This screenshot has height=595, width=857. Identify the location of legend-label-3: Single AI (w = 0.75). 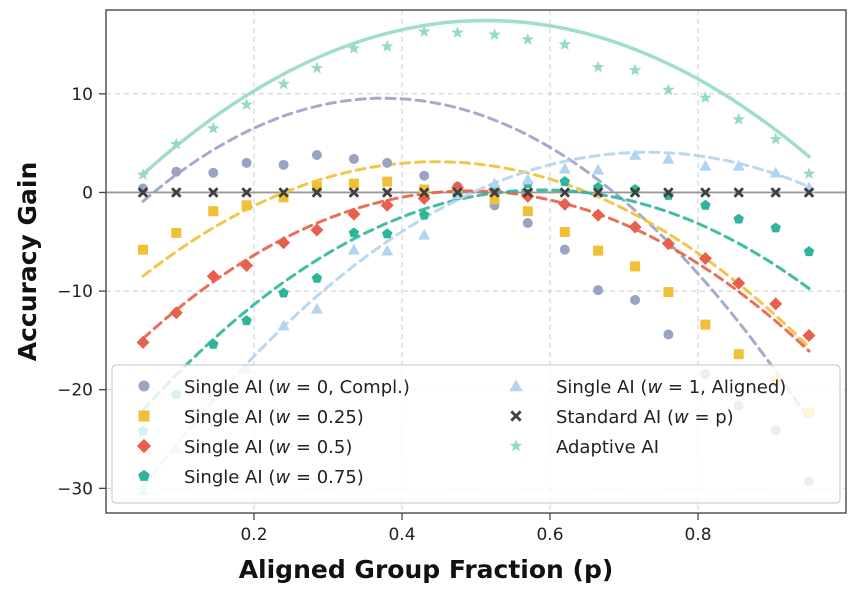
(274, 477).